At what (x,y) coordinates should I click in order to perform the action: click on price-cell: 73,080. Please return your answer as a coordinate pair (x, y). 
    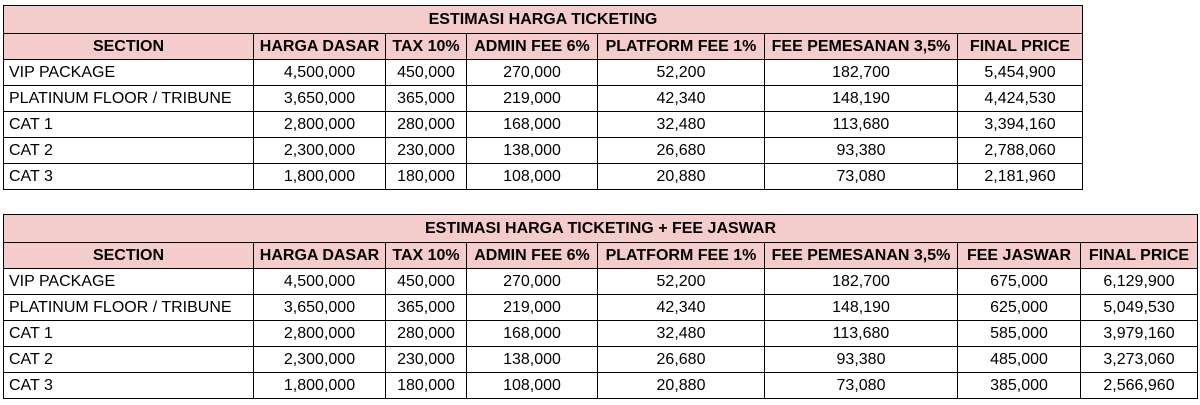
    Looking at the image, I should click on (861, 176).